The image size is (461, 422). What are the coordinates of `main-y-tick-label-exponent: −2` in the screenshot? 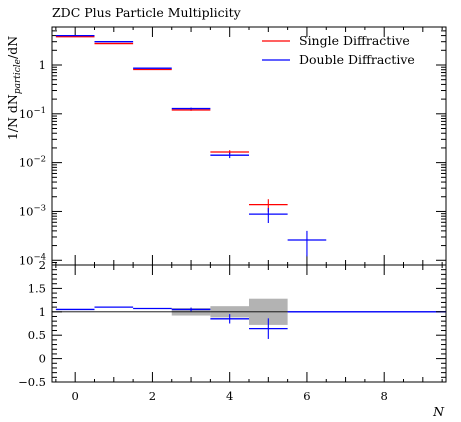 It's located at (39, 160).